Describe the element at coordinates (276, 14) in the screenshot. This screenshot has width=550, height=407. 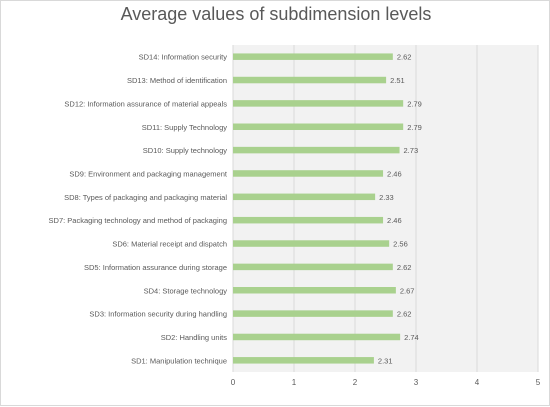
I see `chart-title: Average values of subdimension levels` at that location.